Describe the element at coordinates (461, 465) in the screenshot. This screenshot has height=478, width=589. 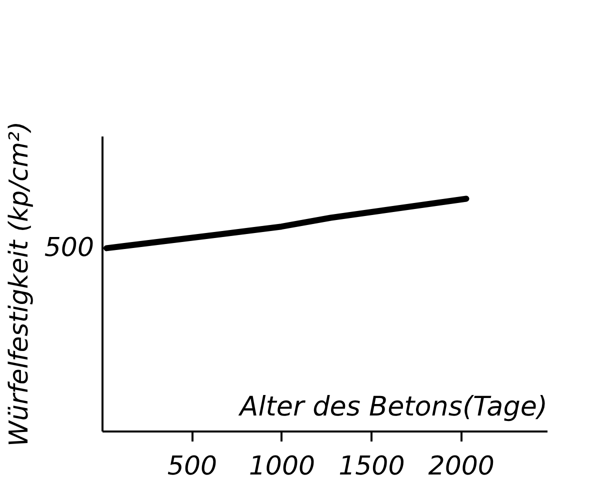
I see `x-tick-label: 2000` at that location.